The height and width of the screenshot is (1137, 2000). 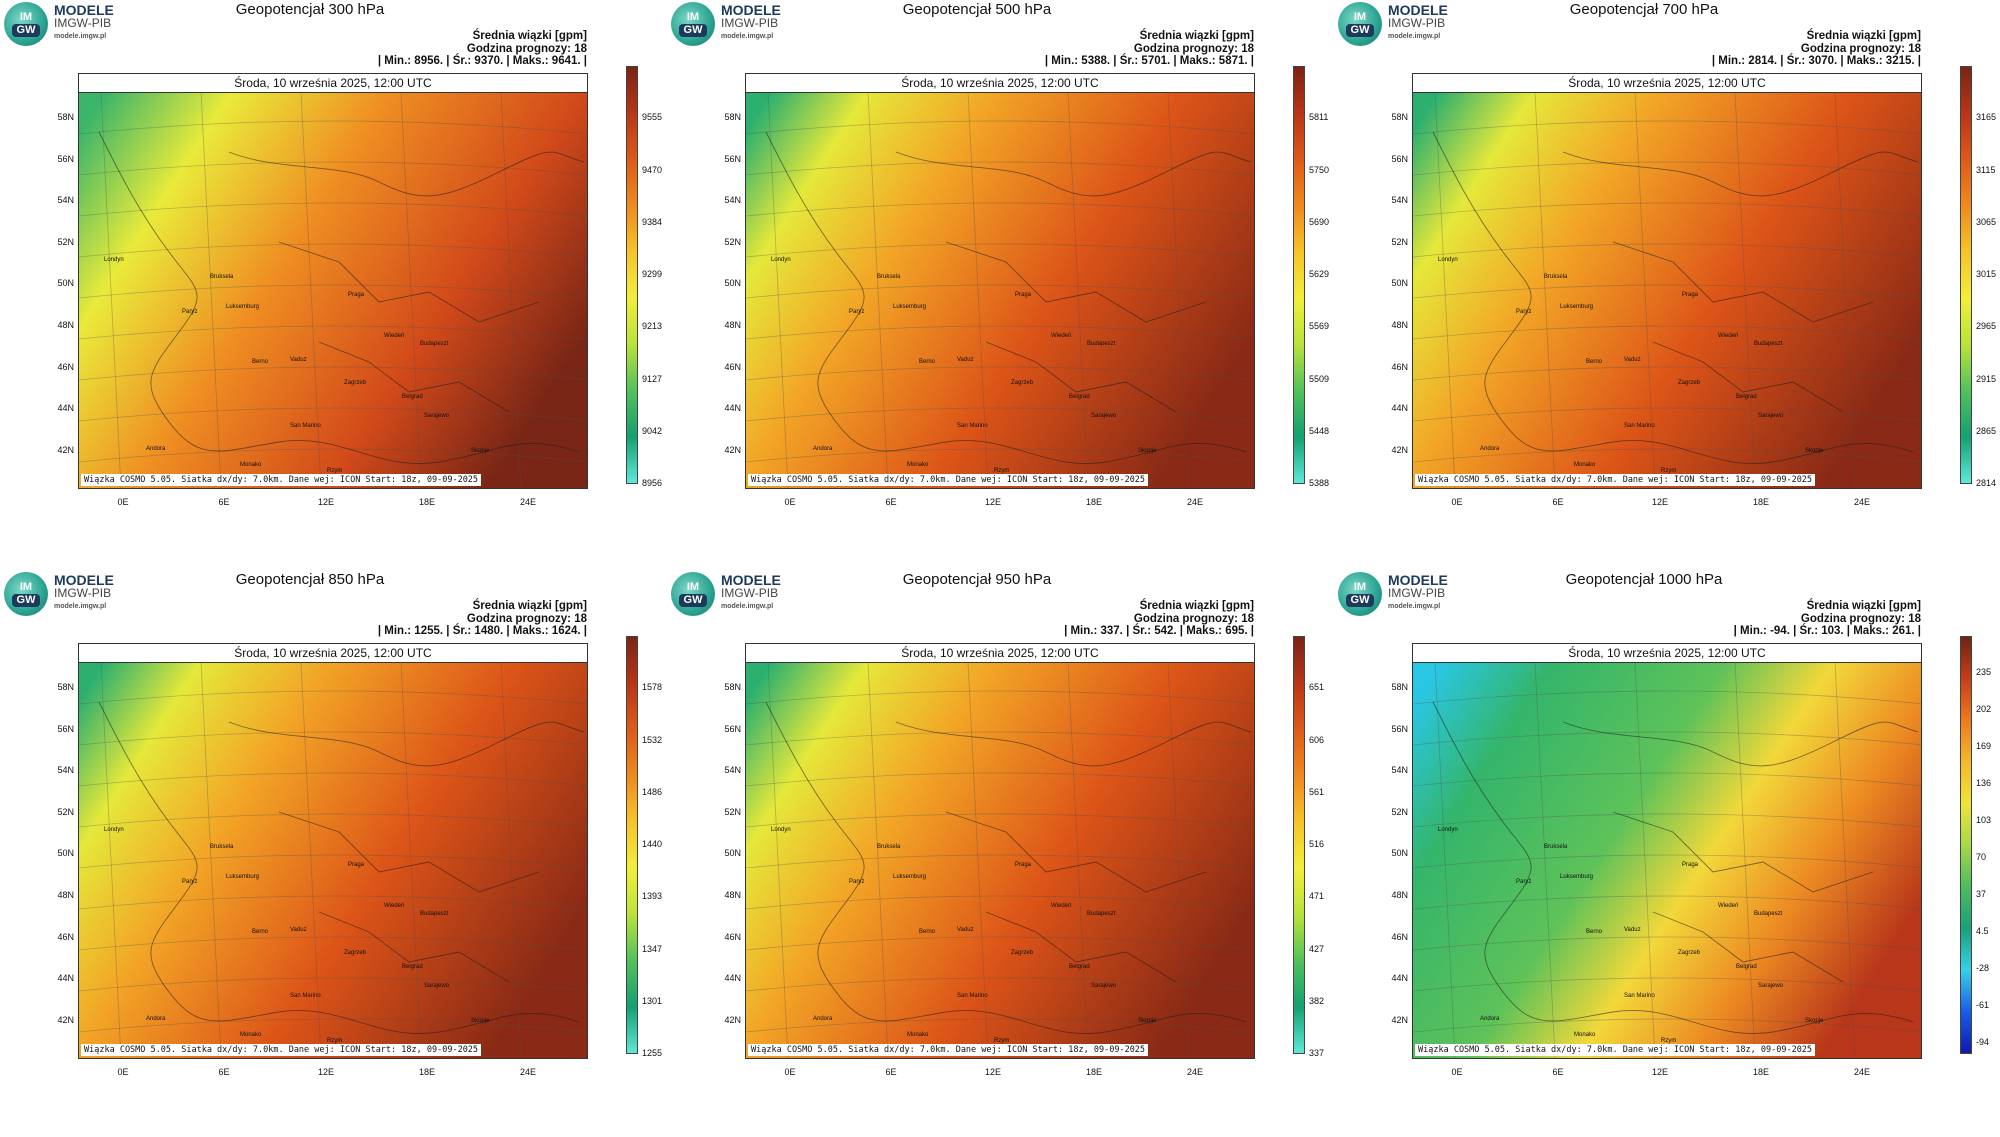 What do you see at coordinates (652, 221) in the screenshot?
I see `colorbar-tick-label: 9384` at bounding box center [652, 221].